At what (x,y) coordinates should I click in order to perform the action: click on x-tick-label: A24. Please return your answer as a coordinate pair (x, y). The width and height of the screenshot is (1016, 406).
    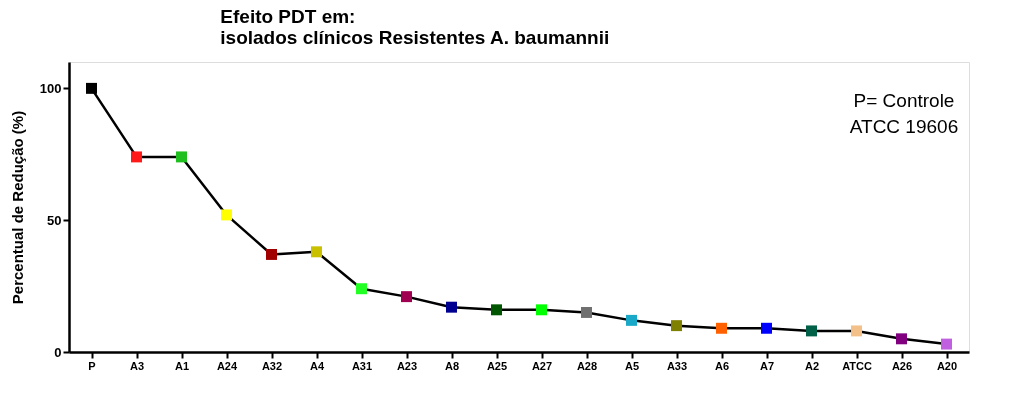
    Looking at the image, I should click on (227, 365).